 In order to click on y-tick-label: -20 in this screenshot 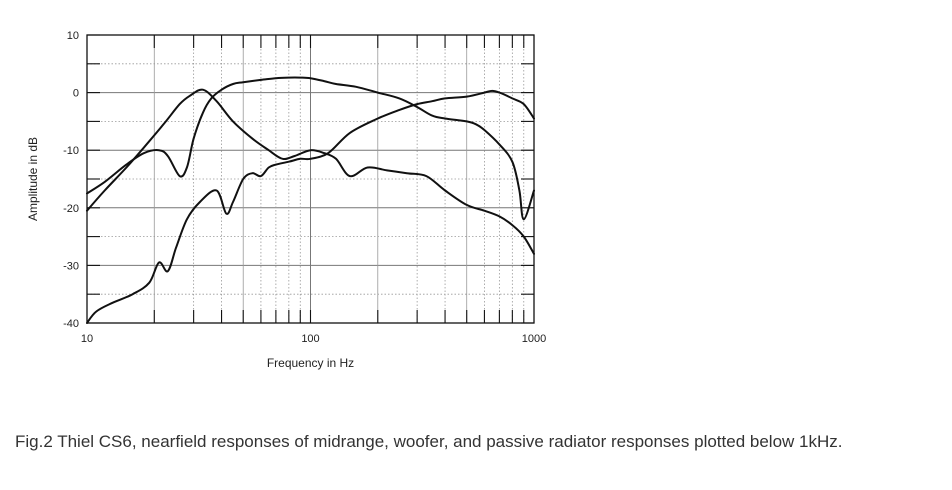, I will do `click(71, 209)`.